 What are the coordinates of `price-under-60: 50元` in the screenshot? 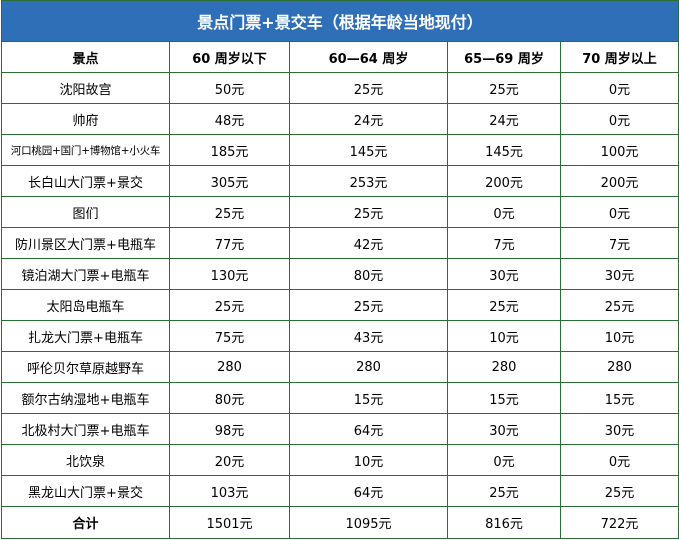 It's located at (229, 88).